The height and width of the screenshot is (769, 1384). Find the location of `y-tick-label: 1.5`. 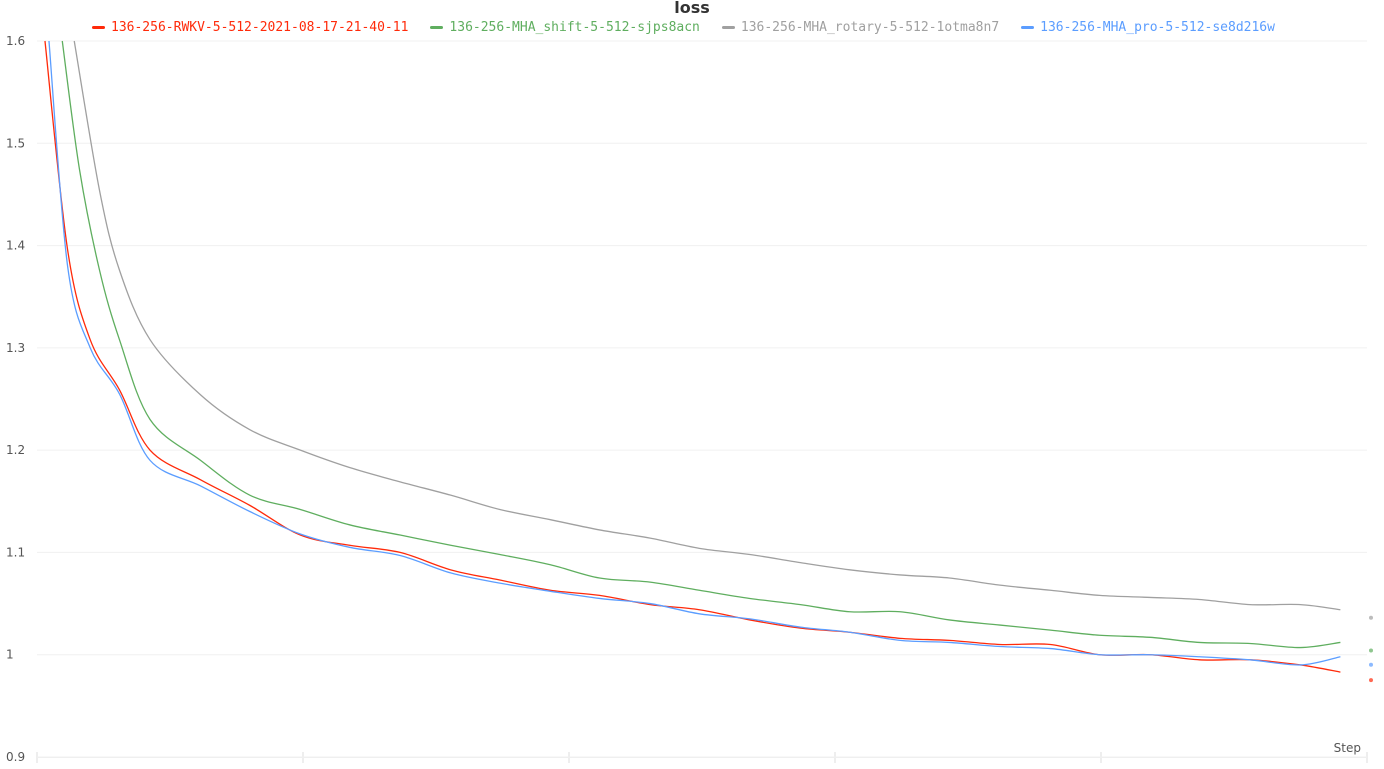

y-tick-label: 1.5 is located at coordinates (15, 143).